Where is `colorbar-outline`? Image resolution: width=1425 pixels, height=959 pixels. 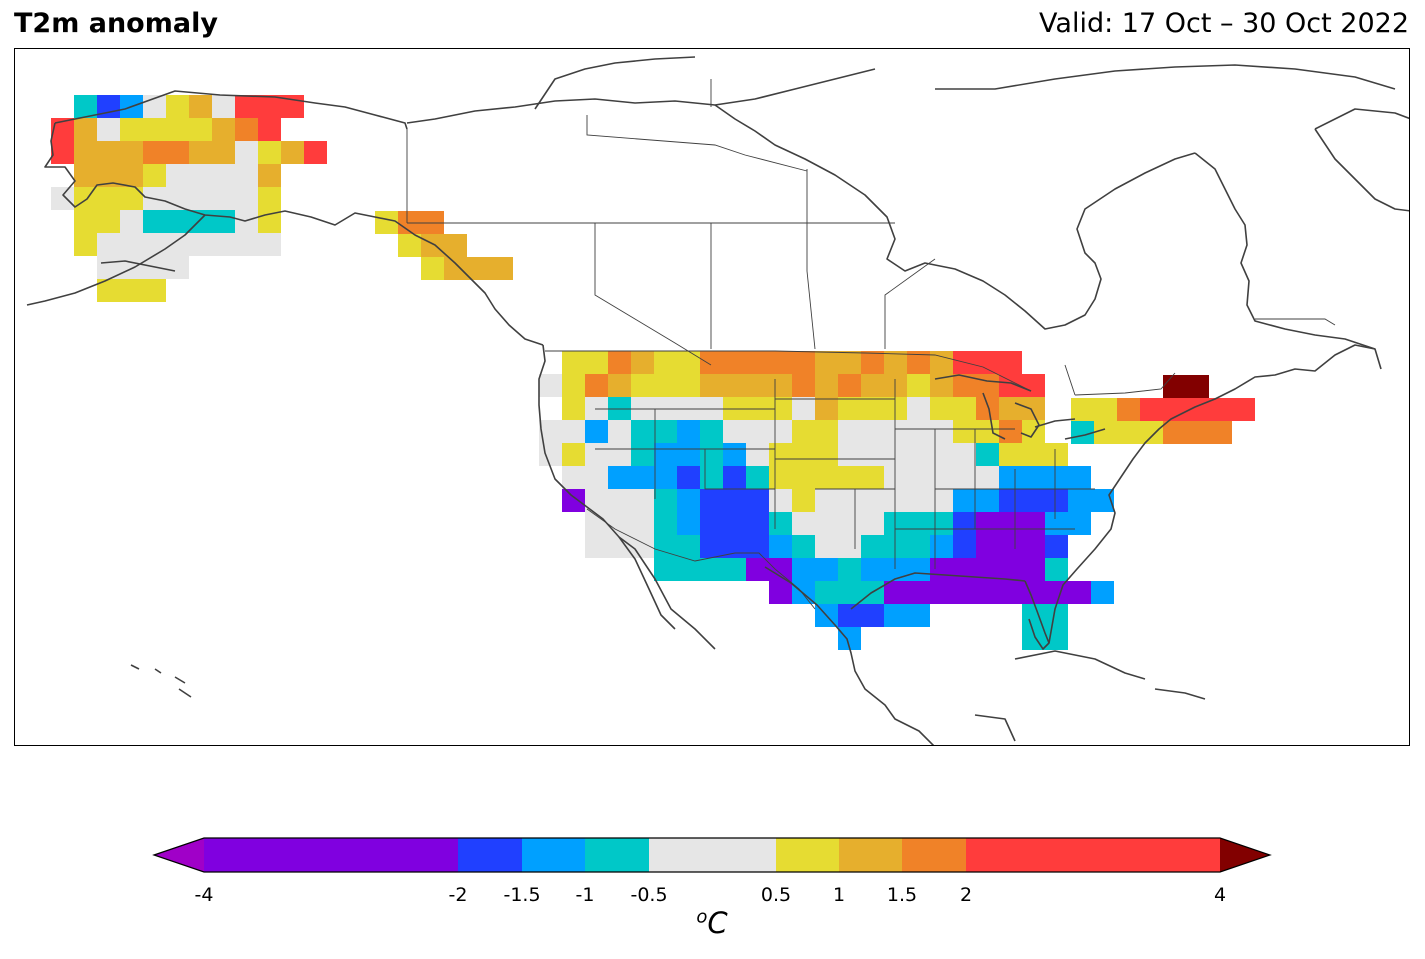
colorbar-outline is located at coordinates (712, 855).